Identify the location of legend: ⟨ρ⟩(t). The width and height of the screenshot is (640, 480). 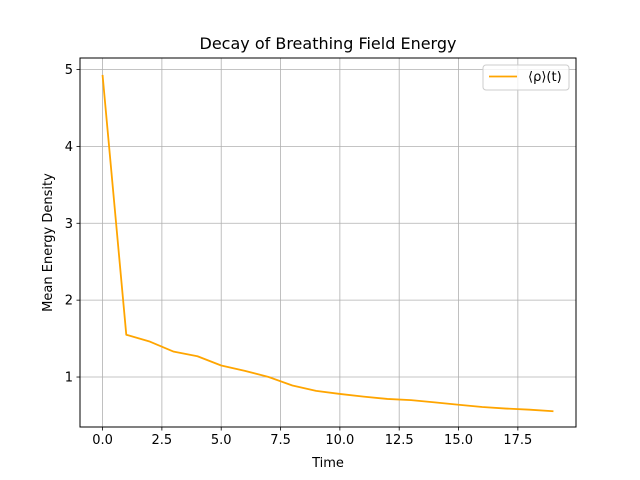
(526, 77).